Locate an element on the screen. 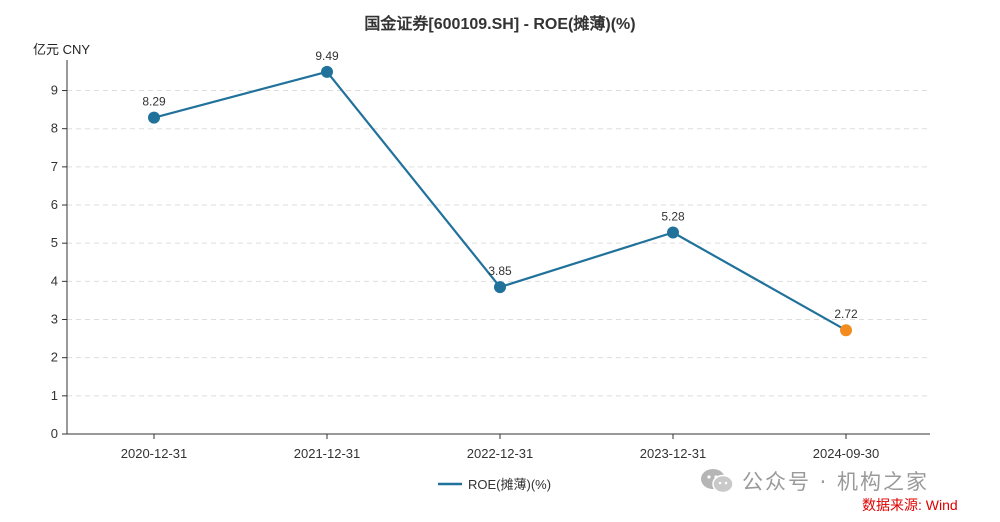 The image size is (1000, 522). data-label-2020-12-31: 8.29 is located at coordinates (154, 102).